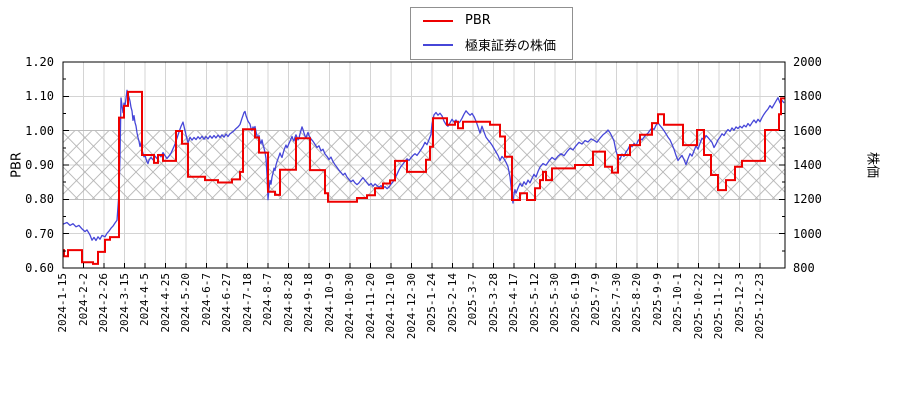  I want to click on legend-label-stock-price: 極東証券の株価, so click(511, 46).